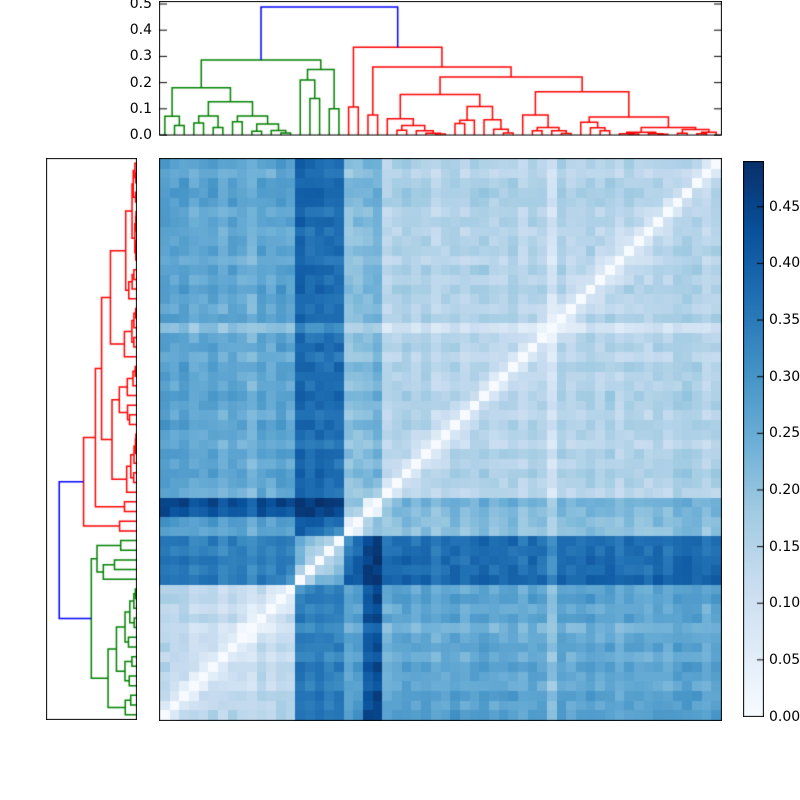 Image resolution: width=800 pixels, height=800 pixels. I want to click on top-dendrogram-tick-label: 0.4, so click(140, 30).